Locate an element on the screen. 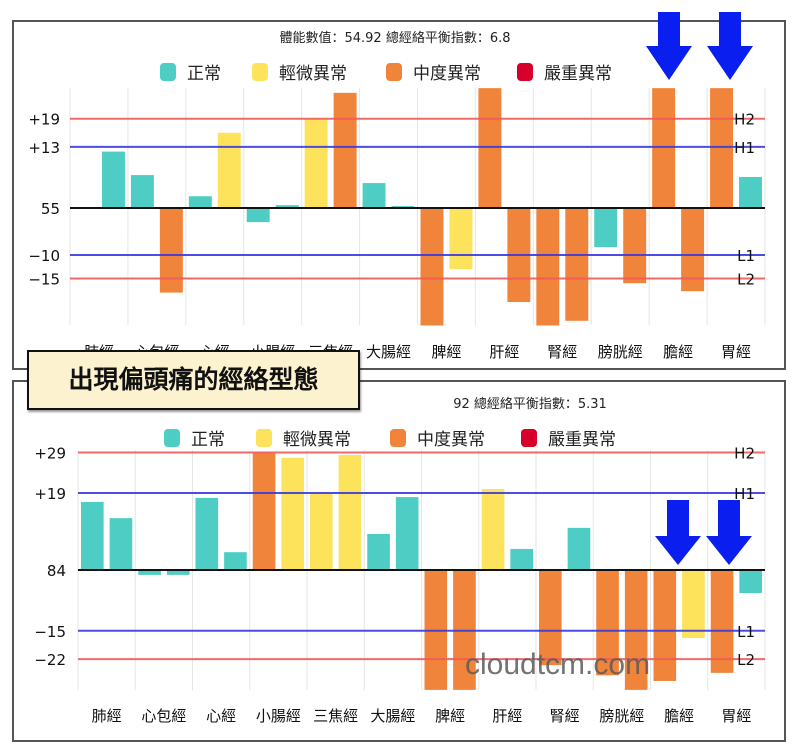 The height and width of the screenshot is (752, 800). y-tick-label: +29 is located at coordinates (50, 454).